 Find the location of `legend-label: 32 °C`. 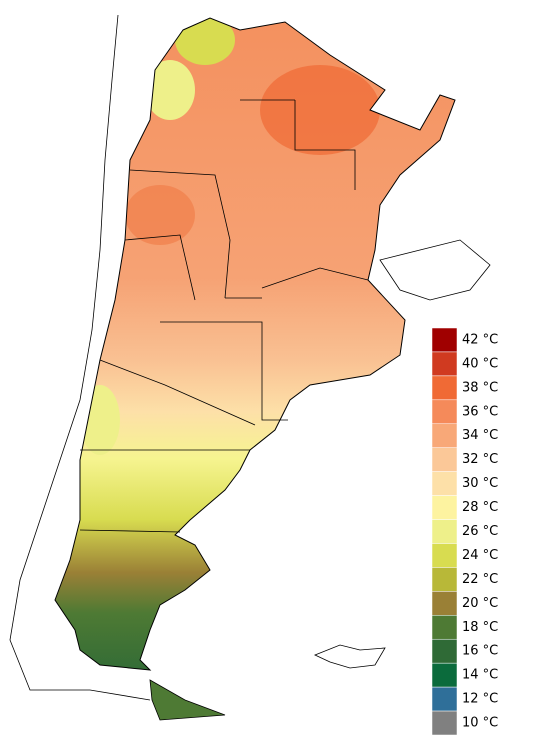

legend-label: 32 °C is located at coordinates (480, 459).